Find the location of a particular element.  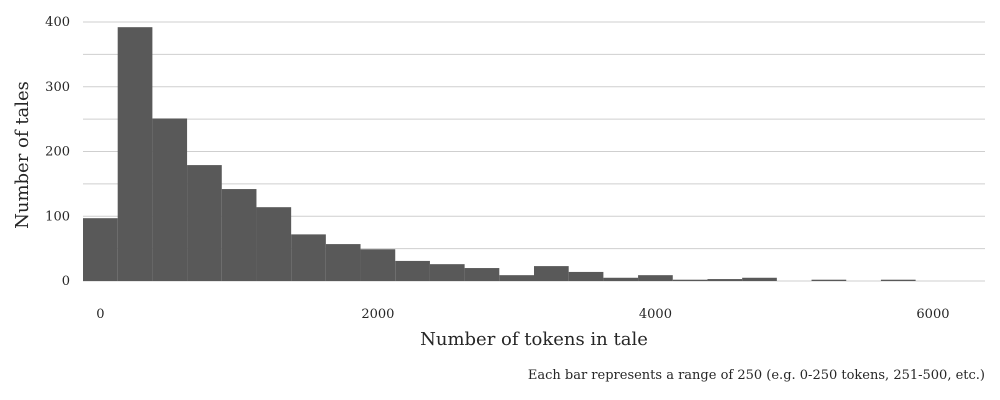

x-tick-label: 4000 is located at coordinates (655, 314).